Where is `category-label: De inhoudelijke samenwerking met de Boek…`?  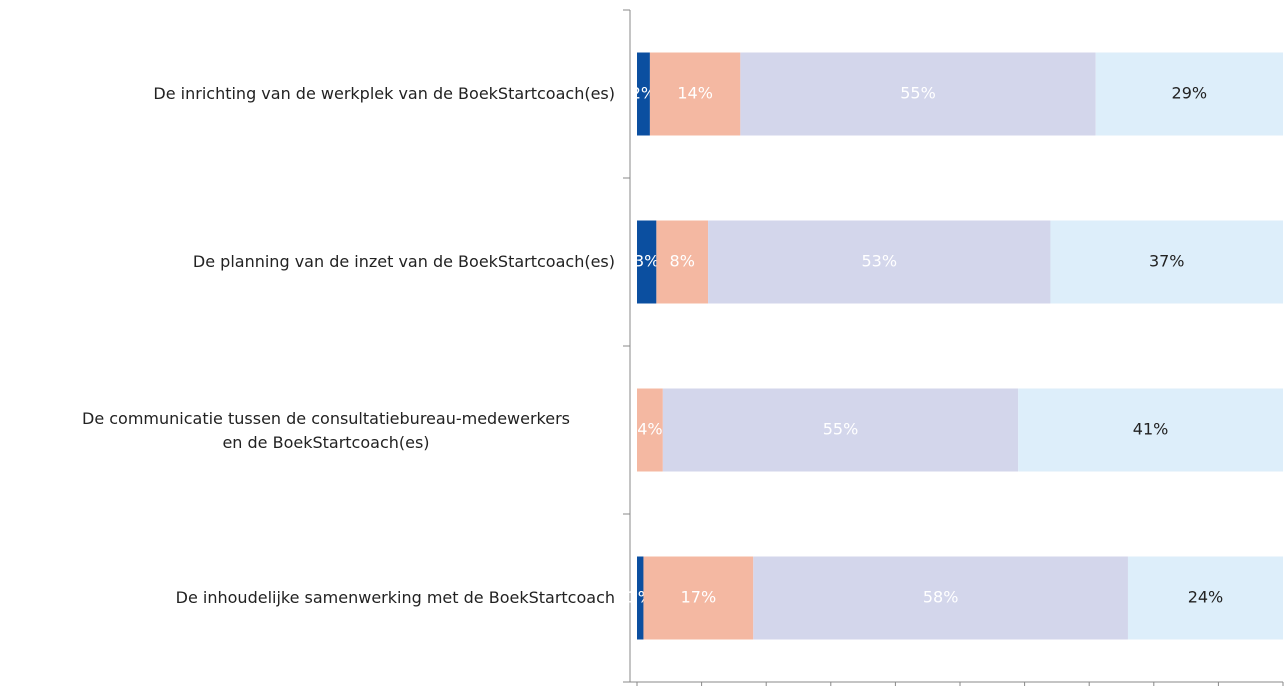 category-label: De inhoudelijke samenwerking met de Boek… is located at coordinates (395, 597).